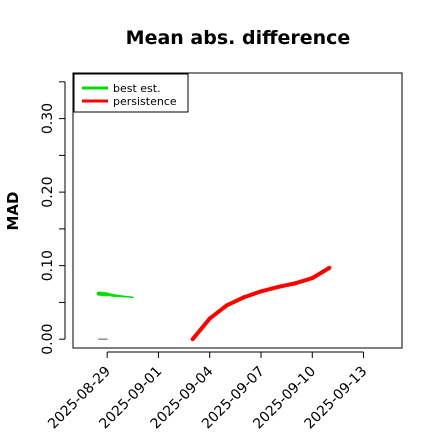  Describe the element at coordinates (238, 38) in the screenshot. I see `chart-title: Mean abs. difference` at that location.